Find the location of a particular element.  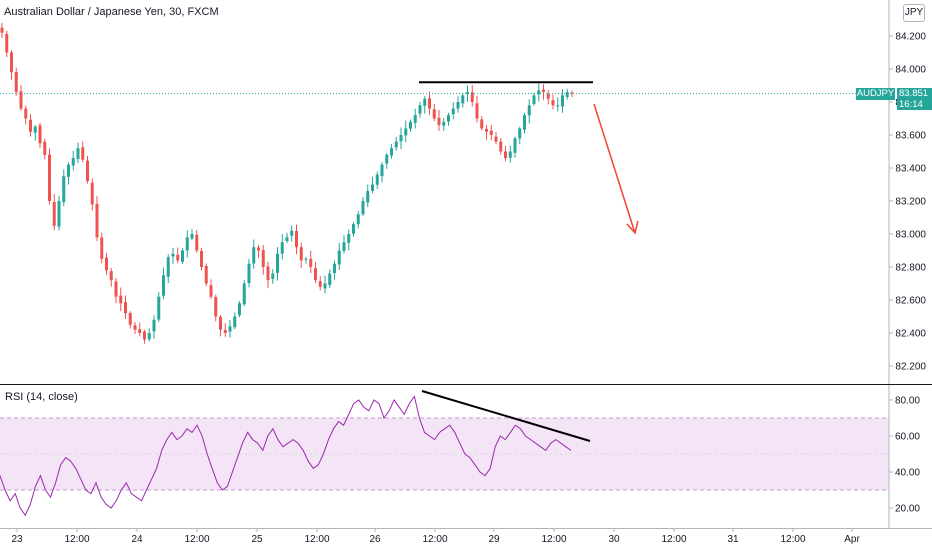

price-tick-label: 84.200 is located at coordinates (910, 37).